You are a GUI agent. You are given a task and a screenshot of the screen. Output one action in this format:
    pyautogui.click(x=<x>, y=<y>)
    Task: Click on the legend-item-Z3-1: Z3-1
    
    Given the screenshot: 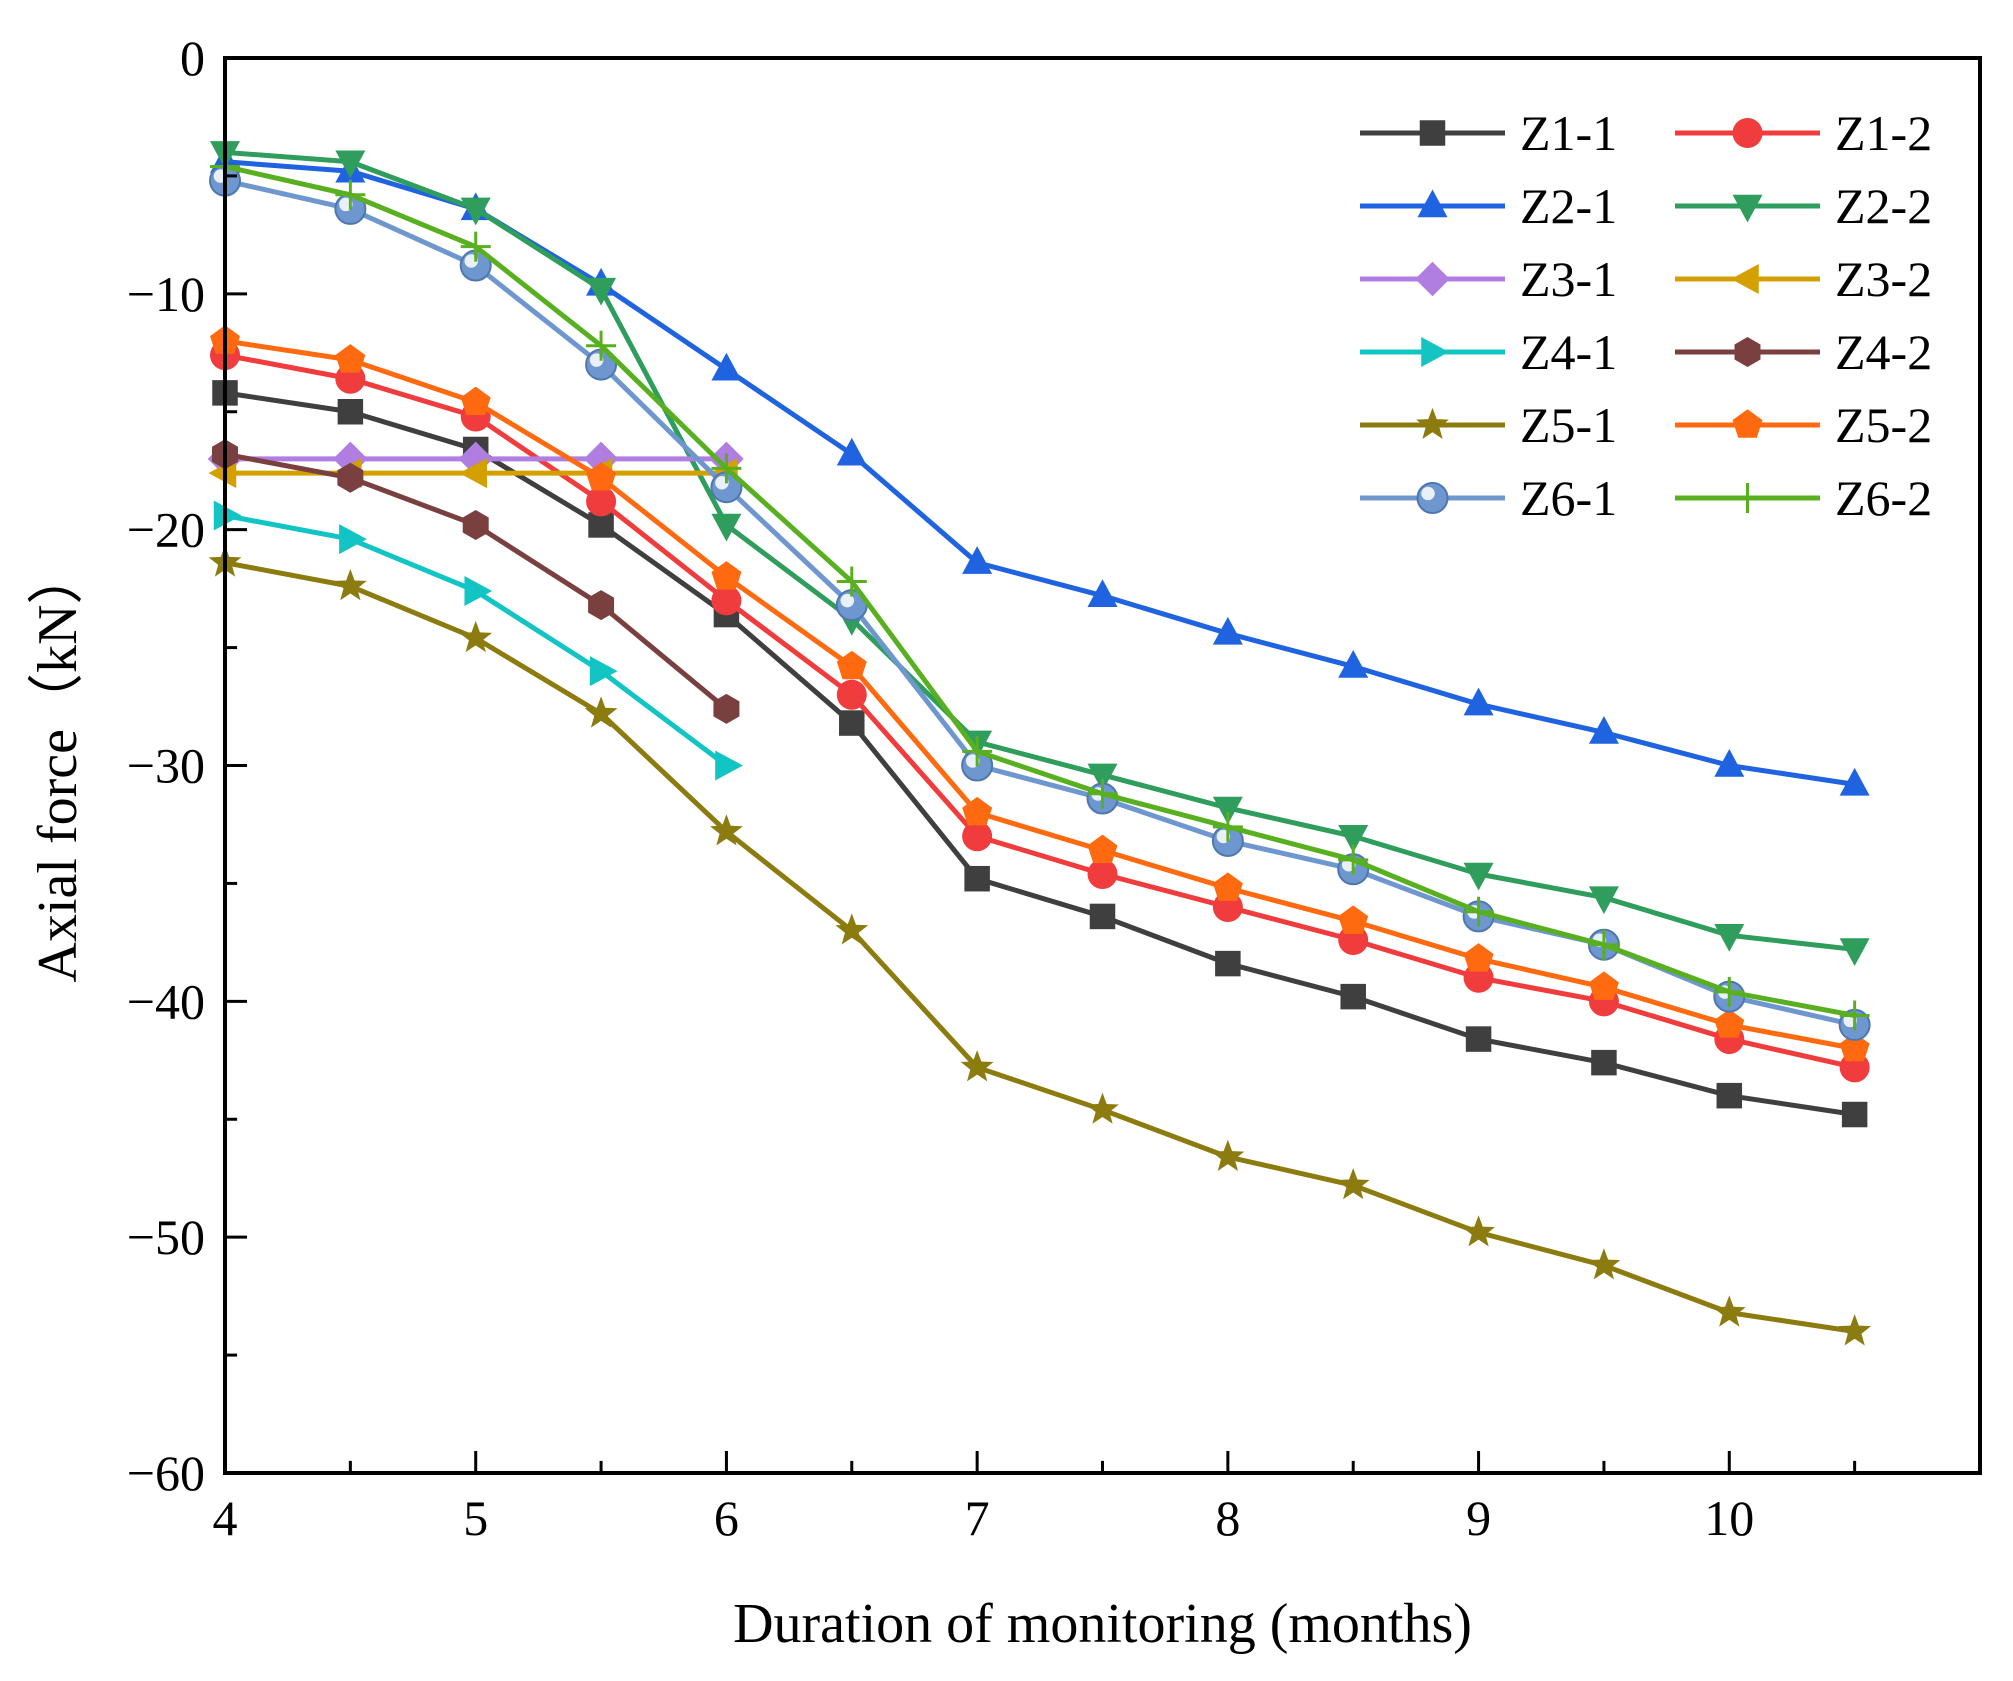 What is the action you would take?
    pyautogui.click(x=1488, y=279)
    